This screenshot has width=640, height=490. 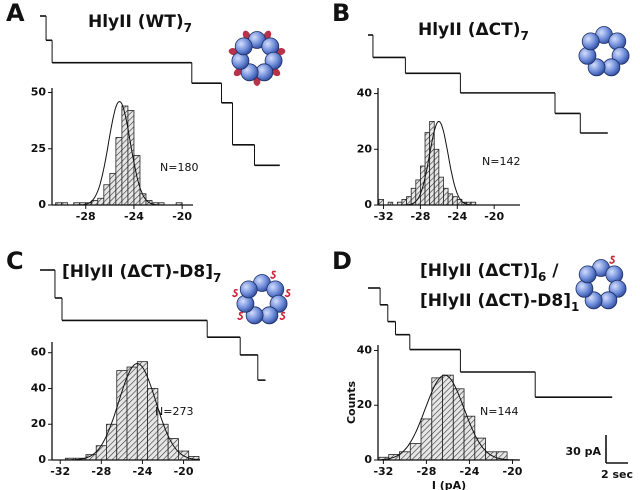 What do you see at coordinates (542, 277) in the screenshot?
I see `title-subscript: 6` at bounding box center [542, 277].